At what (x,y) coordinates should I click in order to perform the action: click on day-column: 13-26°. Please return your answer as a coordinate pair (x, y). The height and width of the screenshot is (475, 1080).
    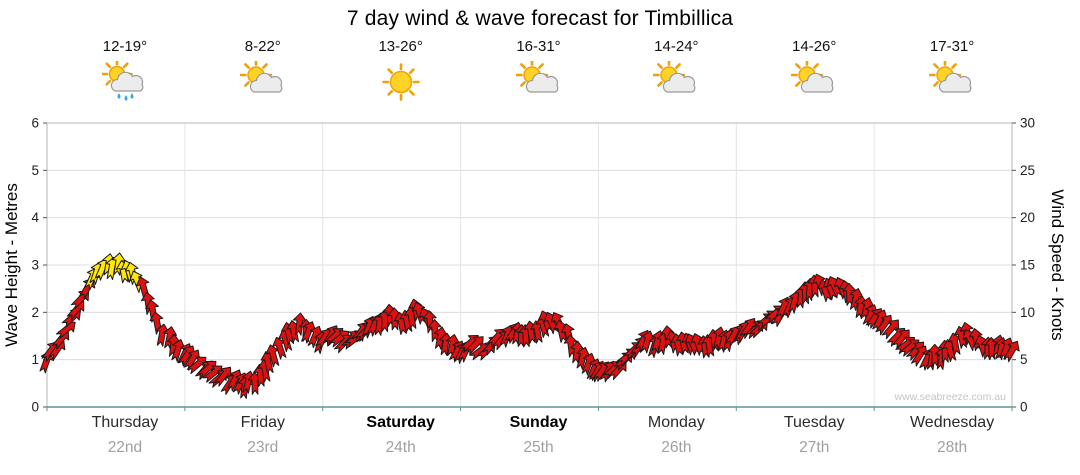
    Looking at the image, I should click on (401, 71).